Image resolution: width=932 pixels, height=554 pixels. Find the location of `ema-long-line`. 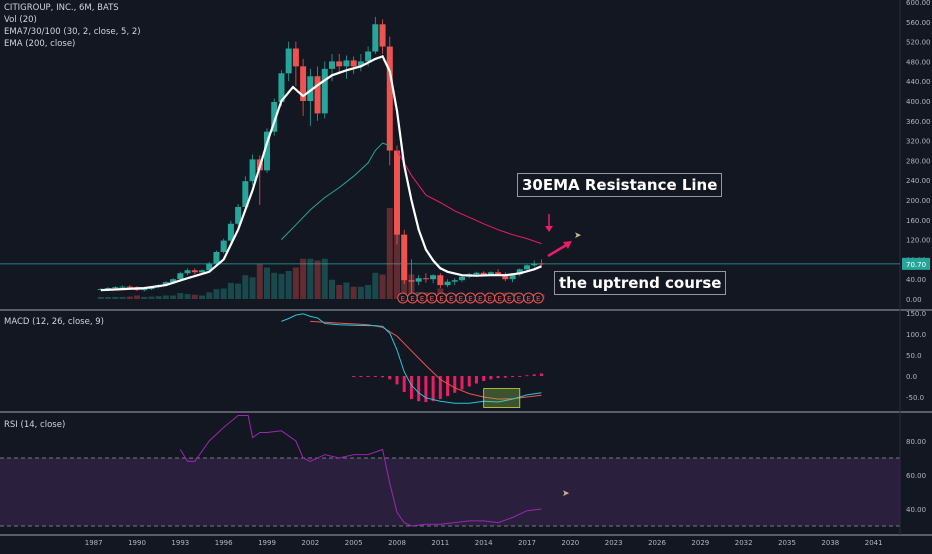

ema-long-line is located at coordinates (335, 191).